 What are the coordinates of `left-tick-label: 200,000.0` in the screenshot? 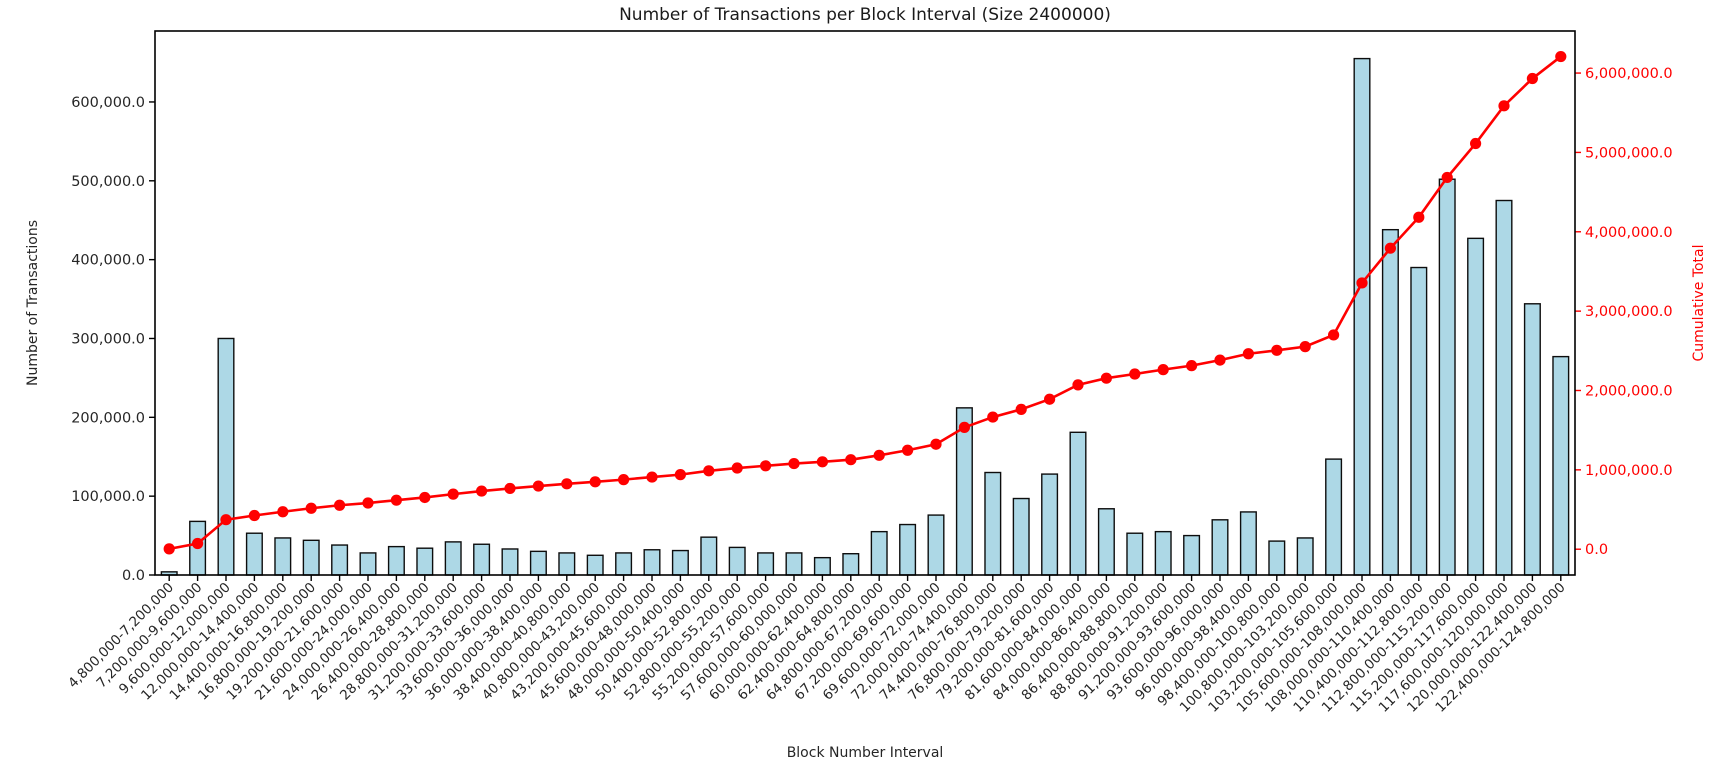 It's located at (108, 418).